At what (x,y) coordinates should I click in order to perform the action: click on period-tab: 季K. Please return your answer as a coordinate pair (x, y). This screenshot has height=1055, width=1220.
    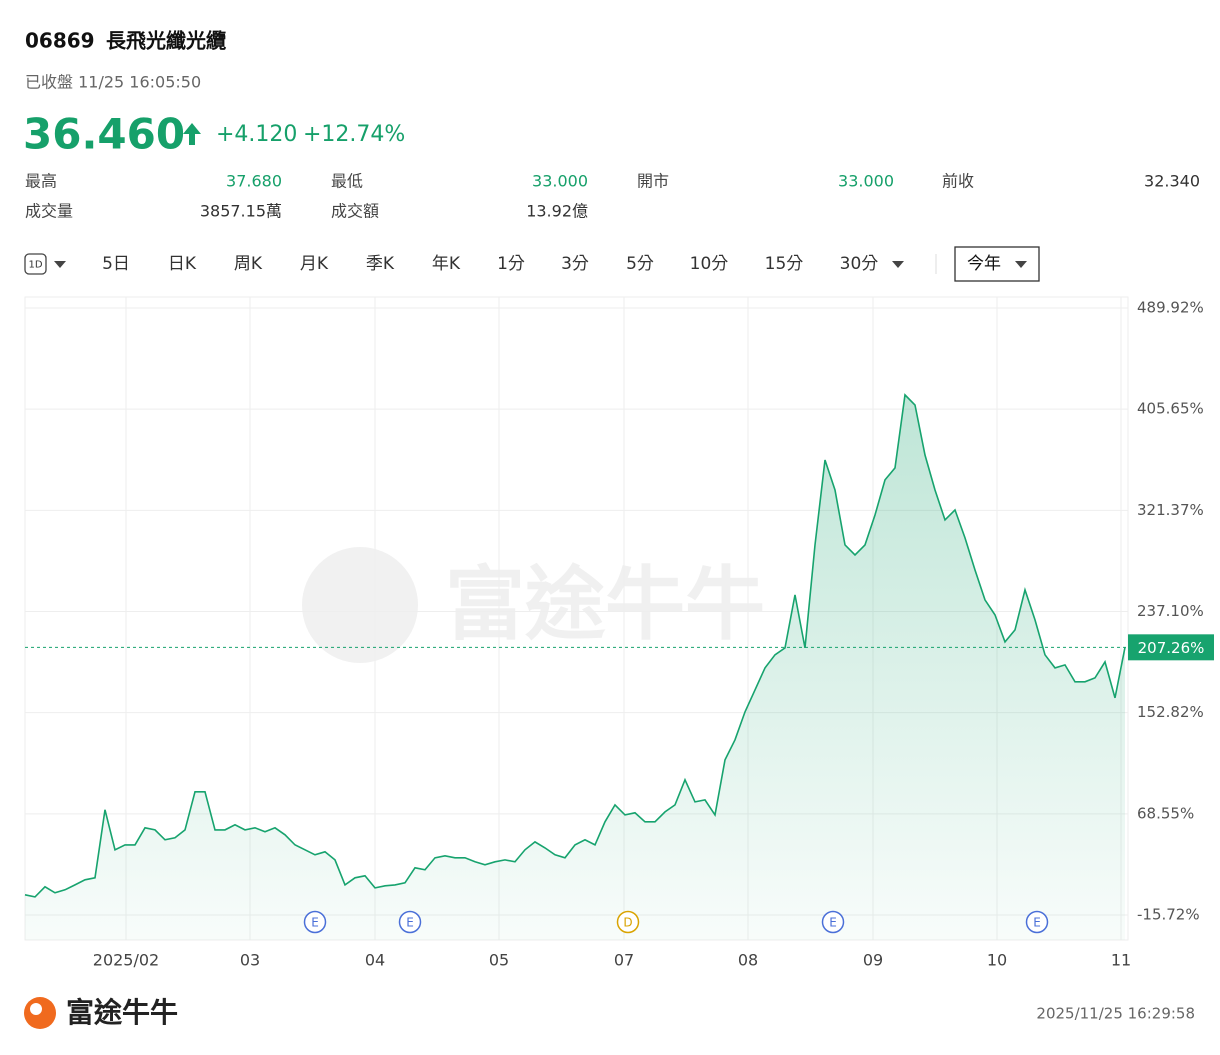
    Looking at the image, I should click on (380, 264).